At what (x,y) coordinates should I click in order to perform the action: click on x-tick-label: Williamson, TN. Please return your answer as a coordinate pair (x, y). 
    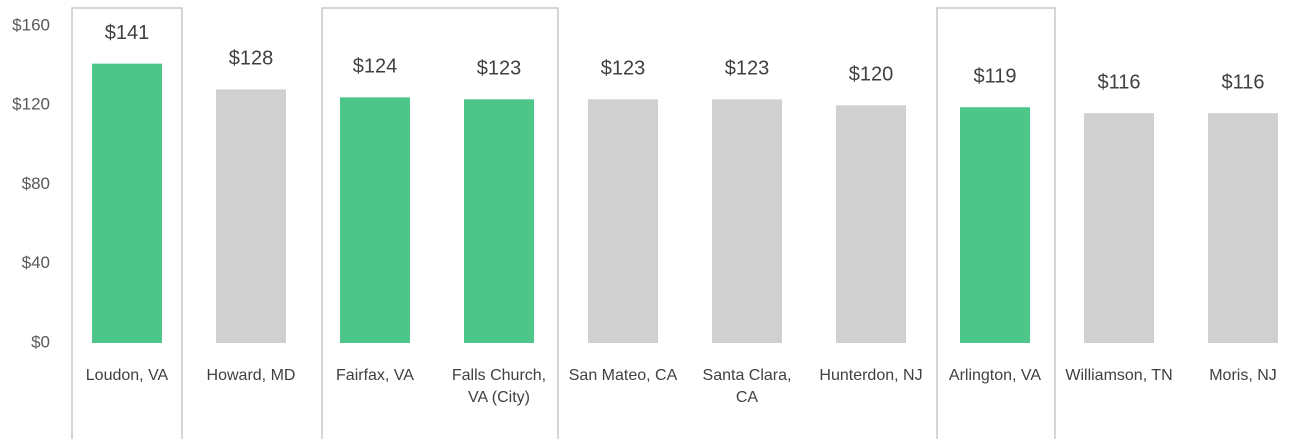
    Looking at the image, I should click on (1119, 375).